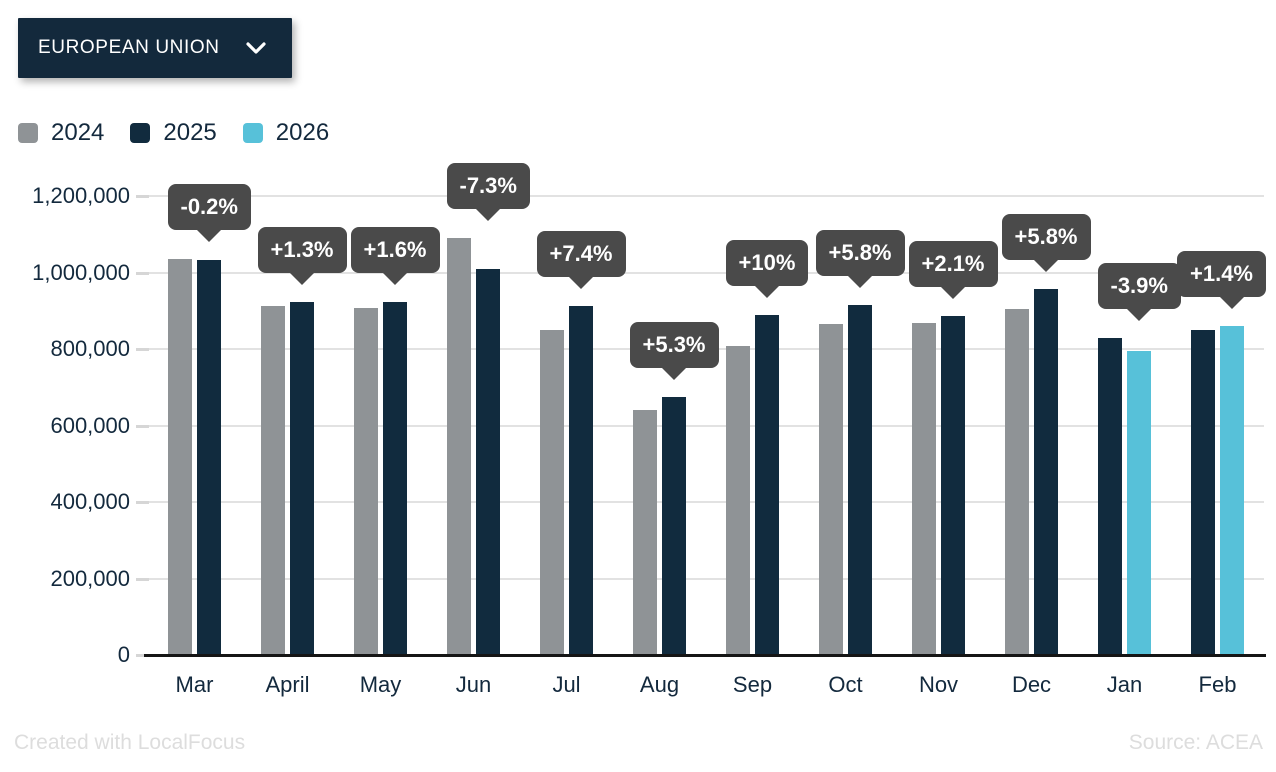  I want to click on bar-dec-2025, so click(1046, 471).